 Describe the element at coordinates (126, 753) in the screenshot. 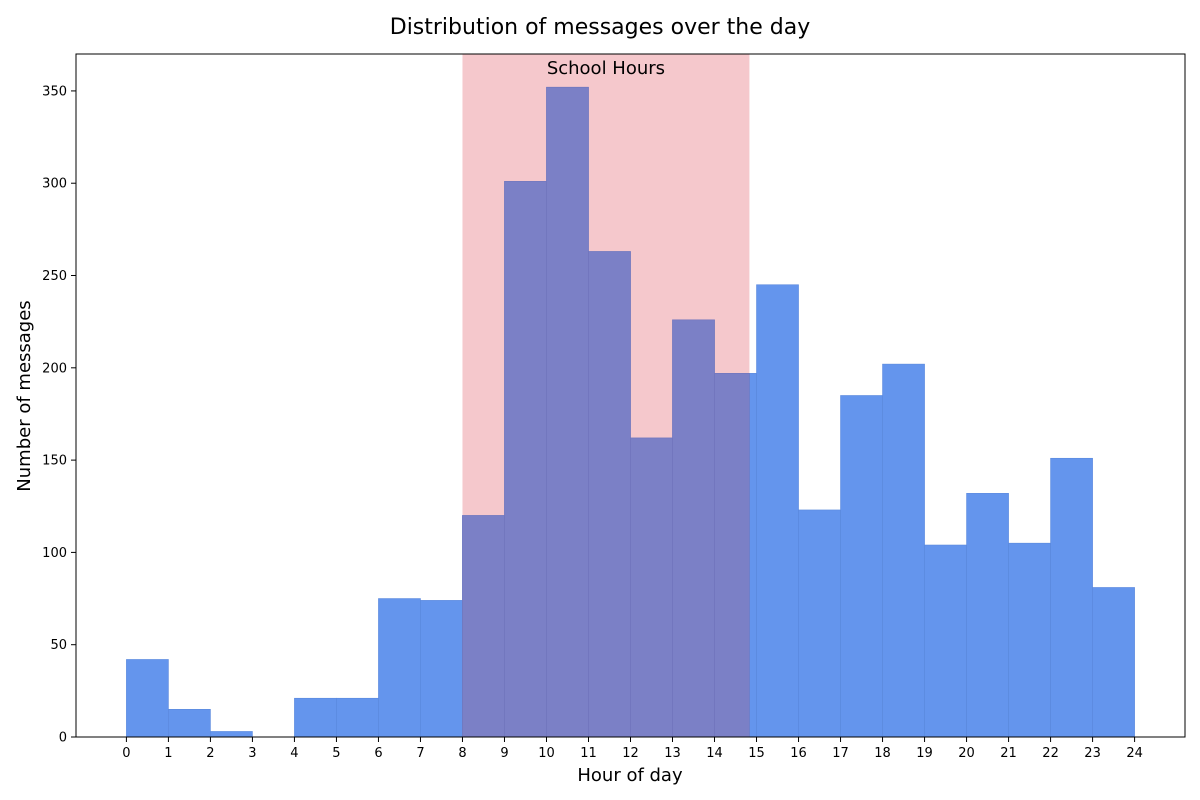

I see `x-tick-label-0: 0` at that location.